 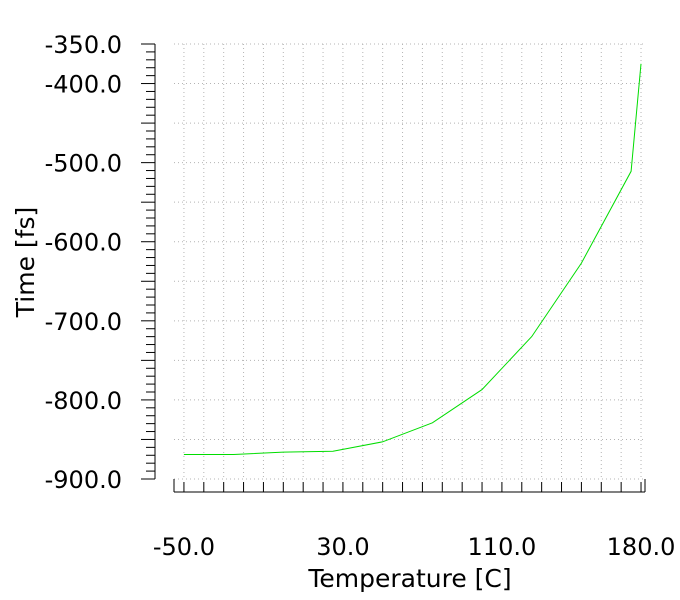 What do you see at coordinates (83, 401) in the screenshot?
I see `y-tick-label: -800.0` at bounding box center [83, 401].